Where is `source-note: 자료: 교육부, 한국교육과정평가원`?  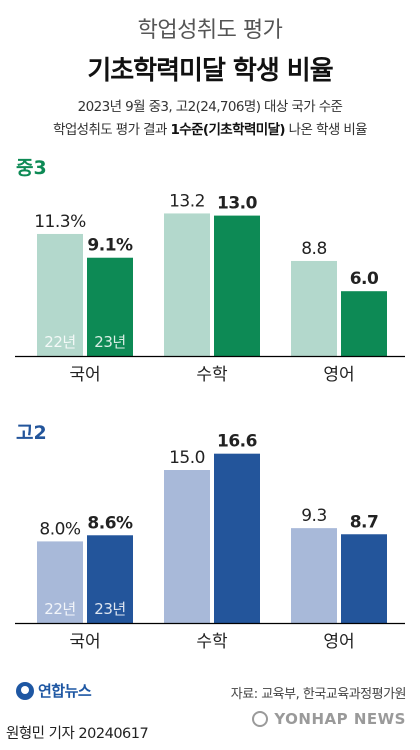 source-note: 자료: 교육부, 한국교육과정평가원 is located at coordinates (318, 694).